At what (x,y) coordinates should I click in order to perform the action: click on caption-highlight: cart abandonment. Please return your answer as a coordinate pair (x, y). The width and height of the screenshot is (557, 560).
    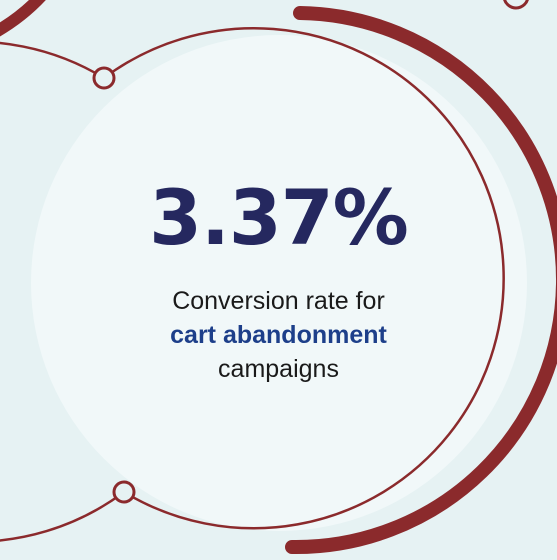
    Looking at the image, I should click on (278, 335).